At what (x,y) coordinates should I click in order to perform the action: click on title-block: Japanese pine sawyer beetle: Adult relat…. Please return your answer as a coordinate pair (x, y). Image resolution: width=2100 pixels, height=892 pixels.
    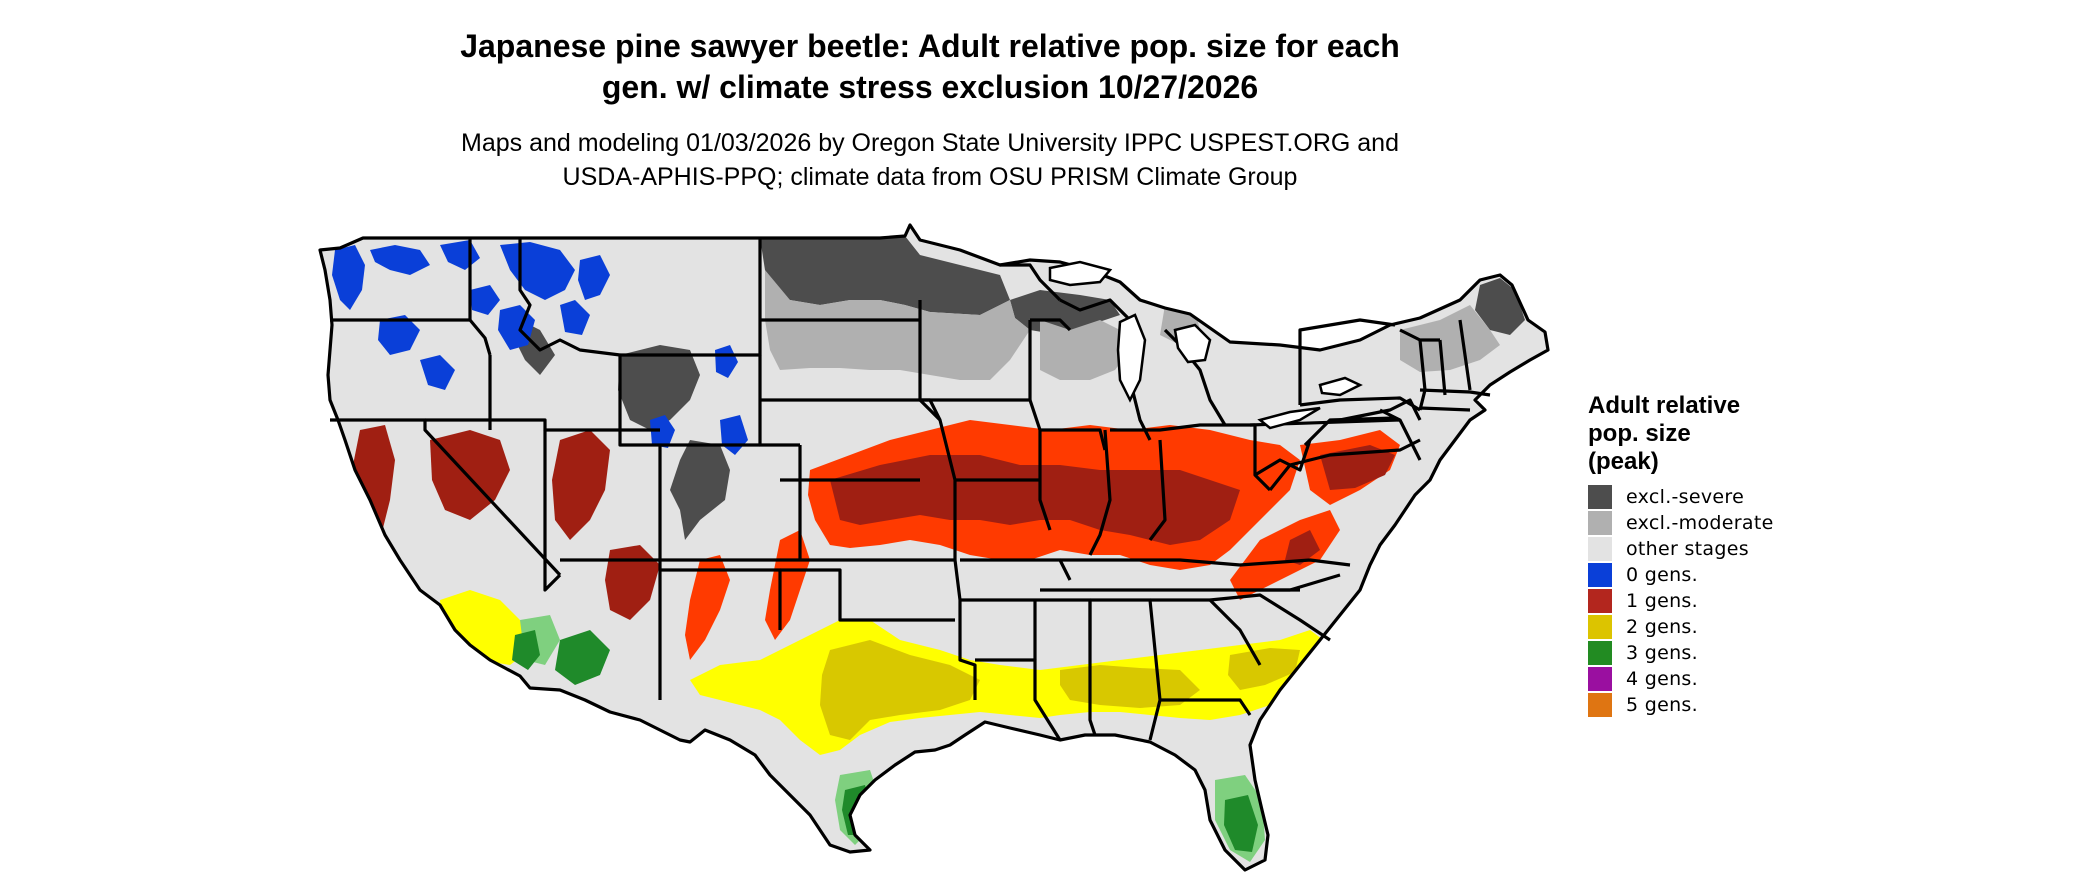
    Looking at the image, I should click on (930, 110).